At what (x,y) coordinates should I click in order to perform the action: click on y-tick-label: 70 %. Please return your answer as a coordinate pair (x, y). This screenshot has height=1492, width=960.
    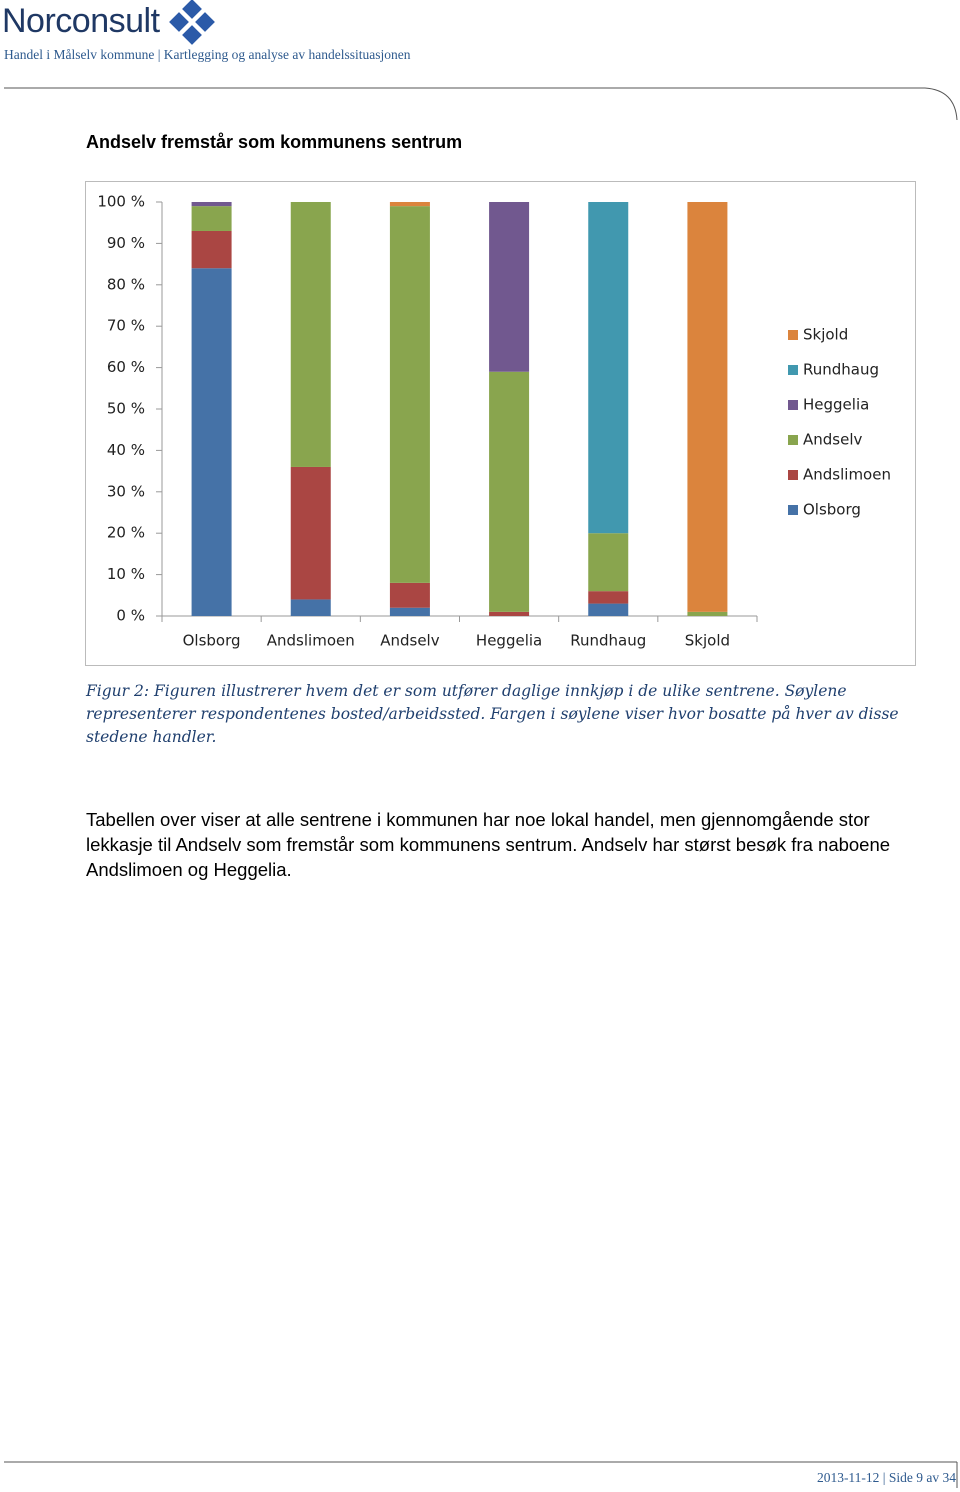
    Looking at the image, I should click on (126, 326).